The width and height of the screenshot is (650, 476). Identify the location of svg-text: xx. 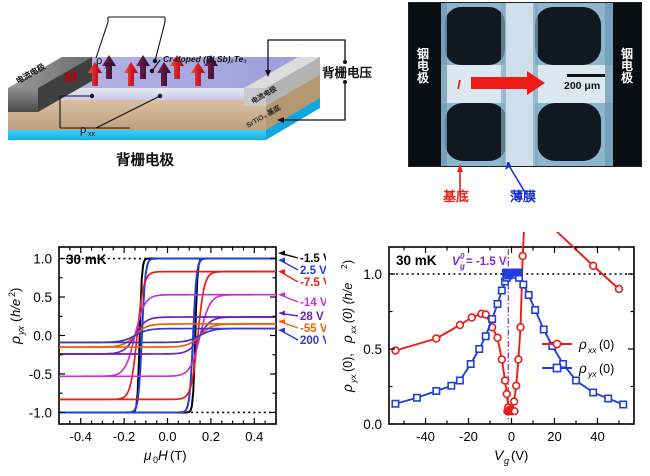
(353, 330).